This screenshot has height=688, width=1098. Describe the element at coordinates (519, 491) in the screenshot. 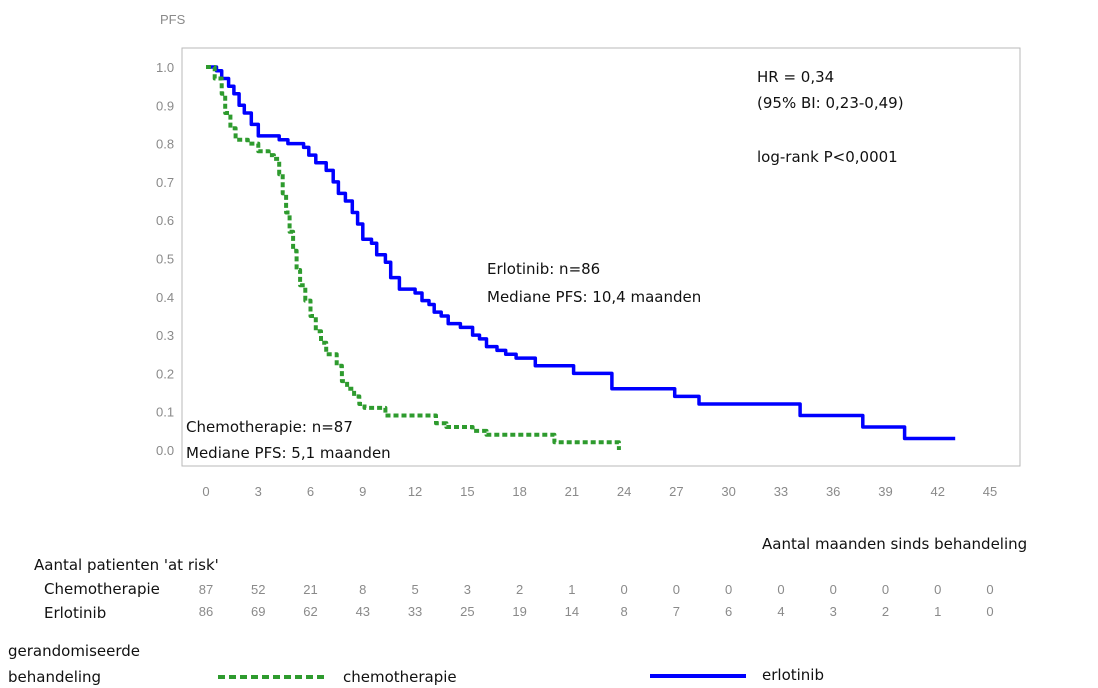

I see `x-tick-label: 18` at that location.